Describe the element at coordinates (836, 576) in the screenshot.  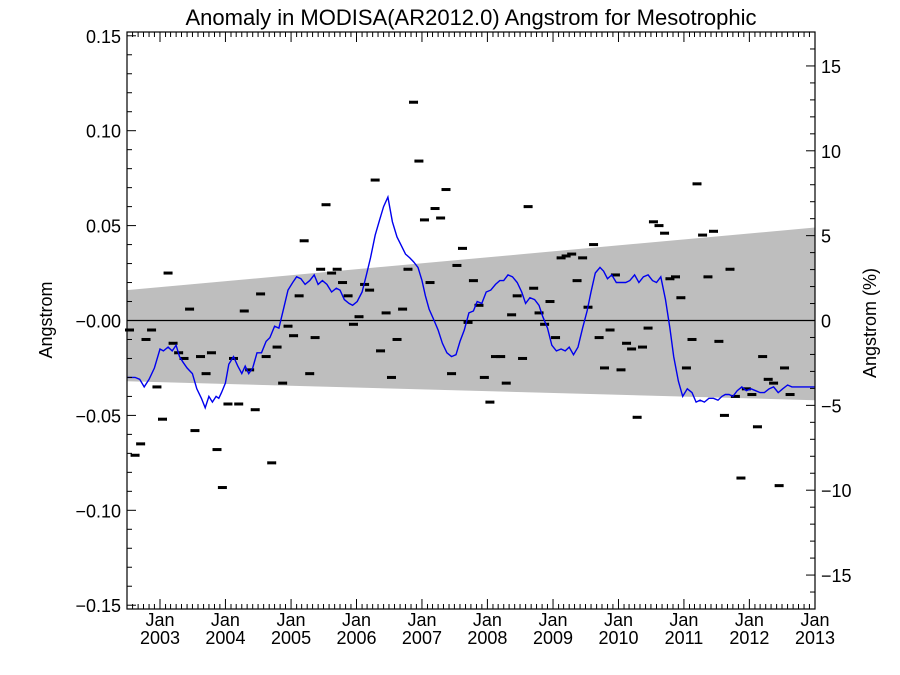
I see `y-right-tick-label: −15` at that location.